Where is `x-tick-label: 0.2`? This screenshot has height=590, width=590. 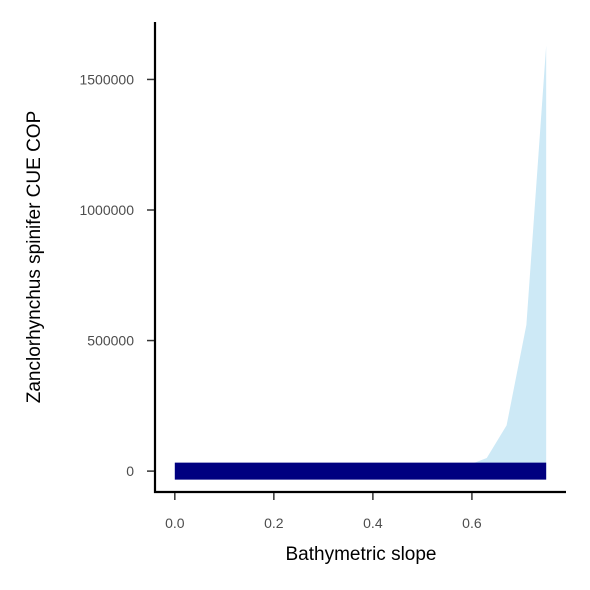 x-tick-label: 0.2 is located at coordinates (274, 523).